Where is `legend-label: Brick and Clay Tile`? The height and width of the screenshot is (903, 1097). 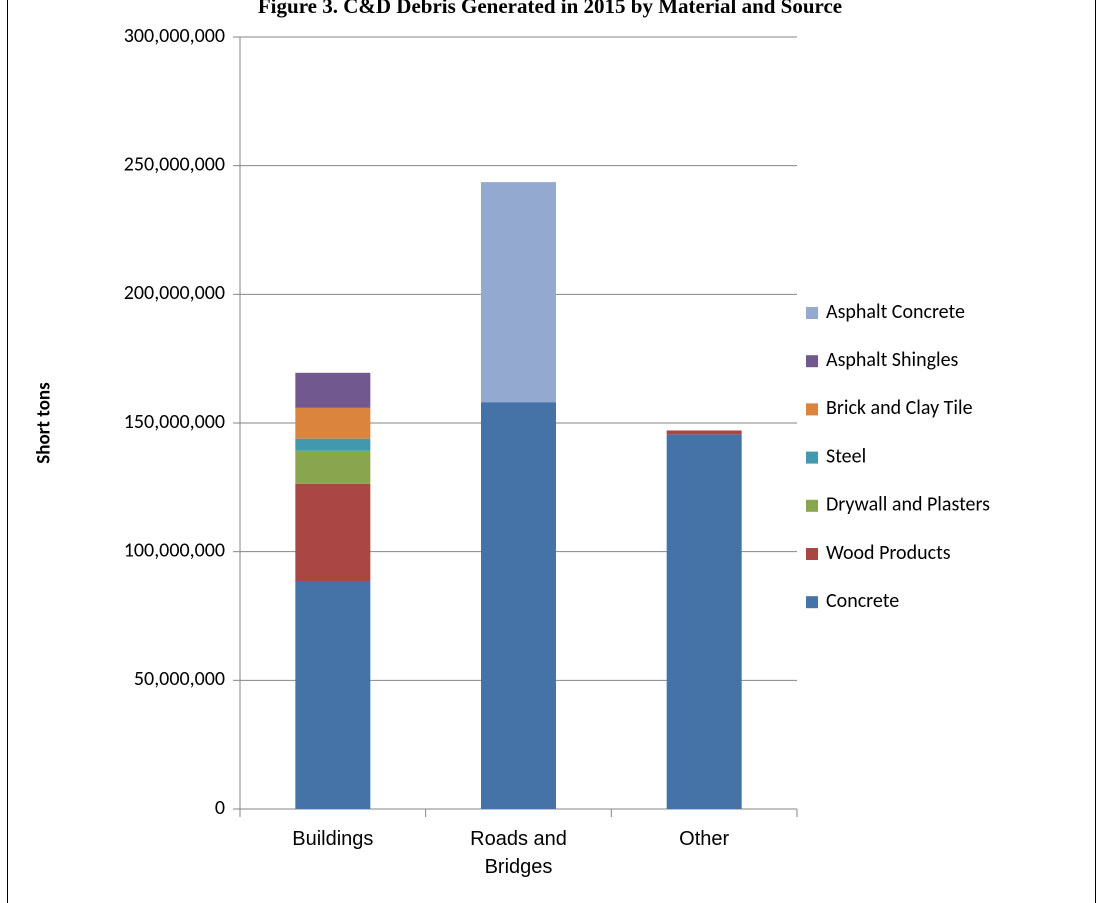 legend-label: Brick and Clay Tile is located at coordinates (899, 408).